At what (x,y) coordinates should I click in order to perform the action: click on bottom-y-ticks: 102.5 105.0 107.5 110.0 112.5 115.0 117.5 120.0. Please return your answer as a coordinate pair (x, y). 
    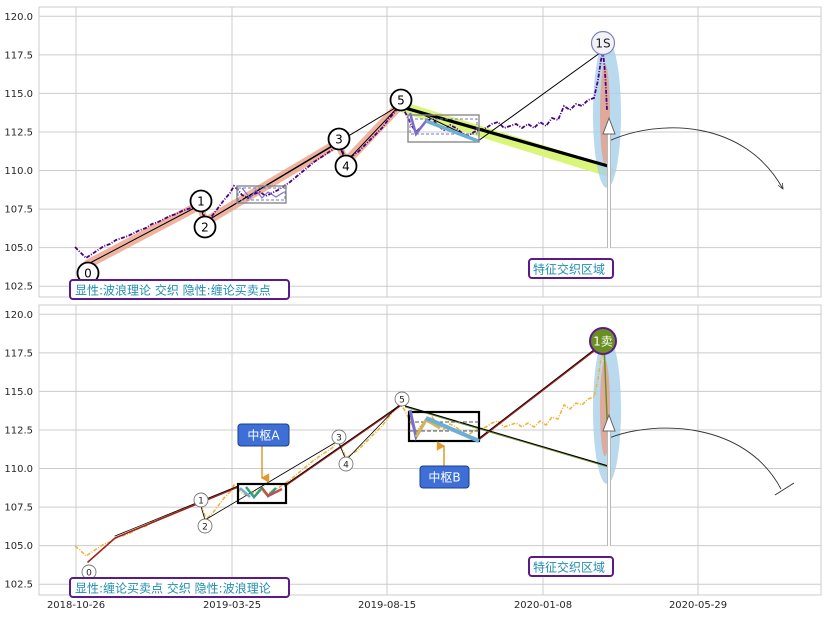
    Looking at the image, I should click on (18, 450).